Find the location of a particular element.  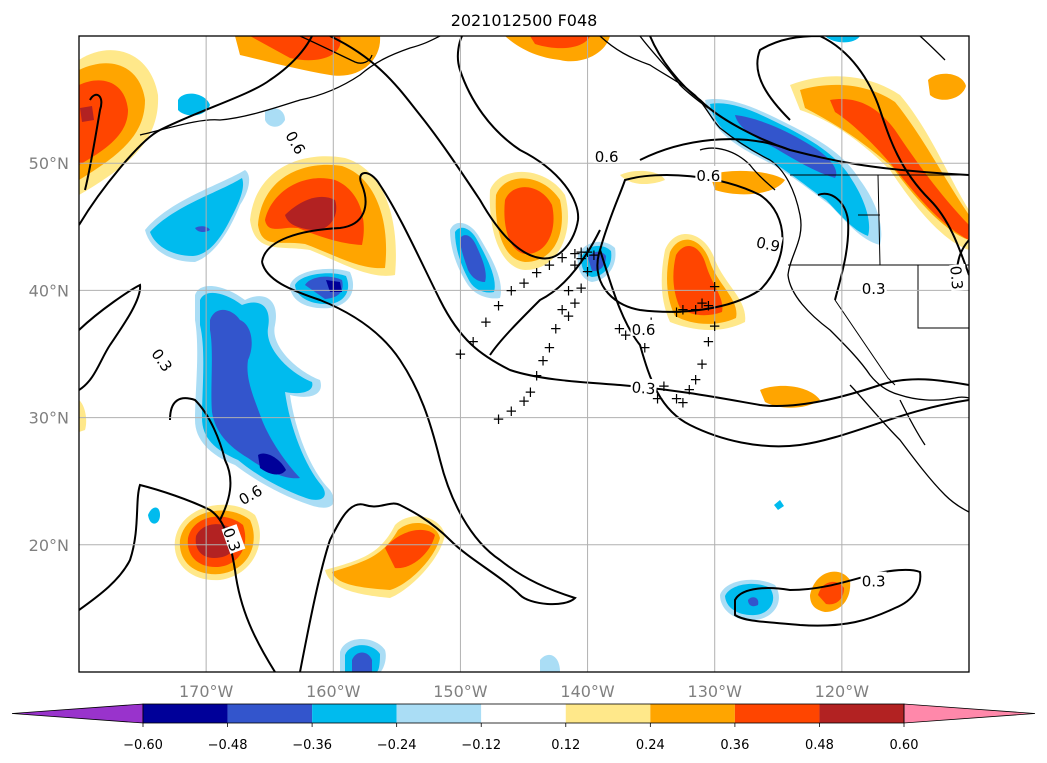

lon-tick-label: 130°W is located at coordinates (715, 691).